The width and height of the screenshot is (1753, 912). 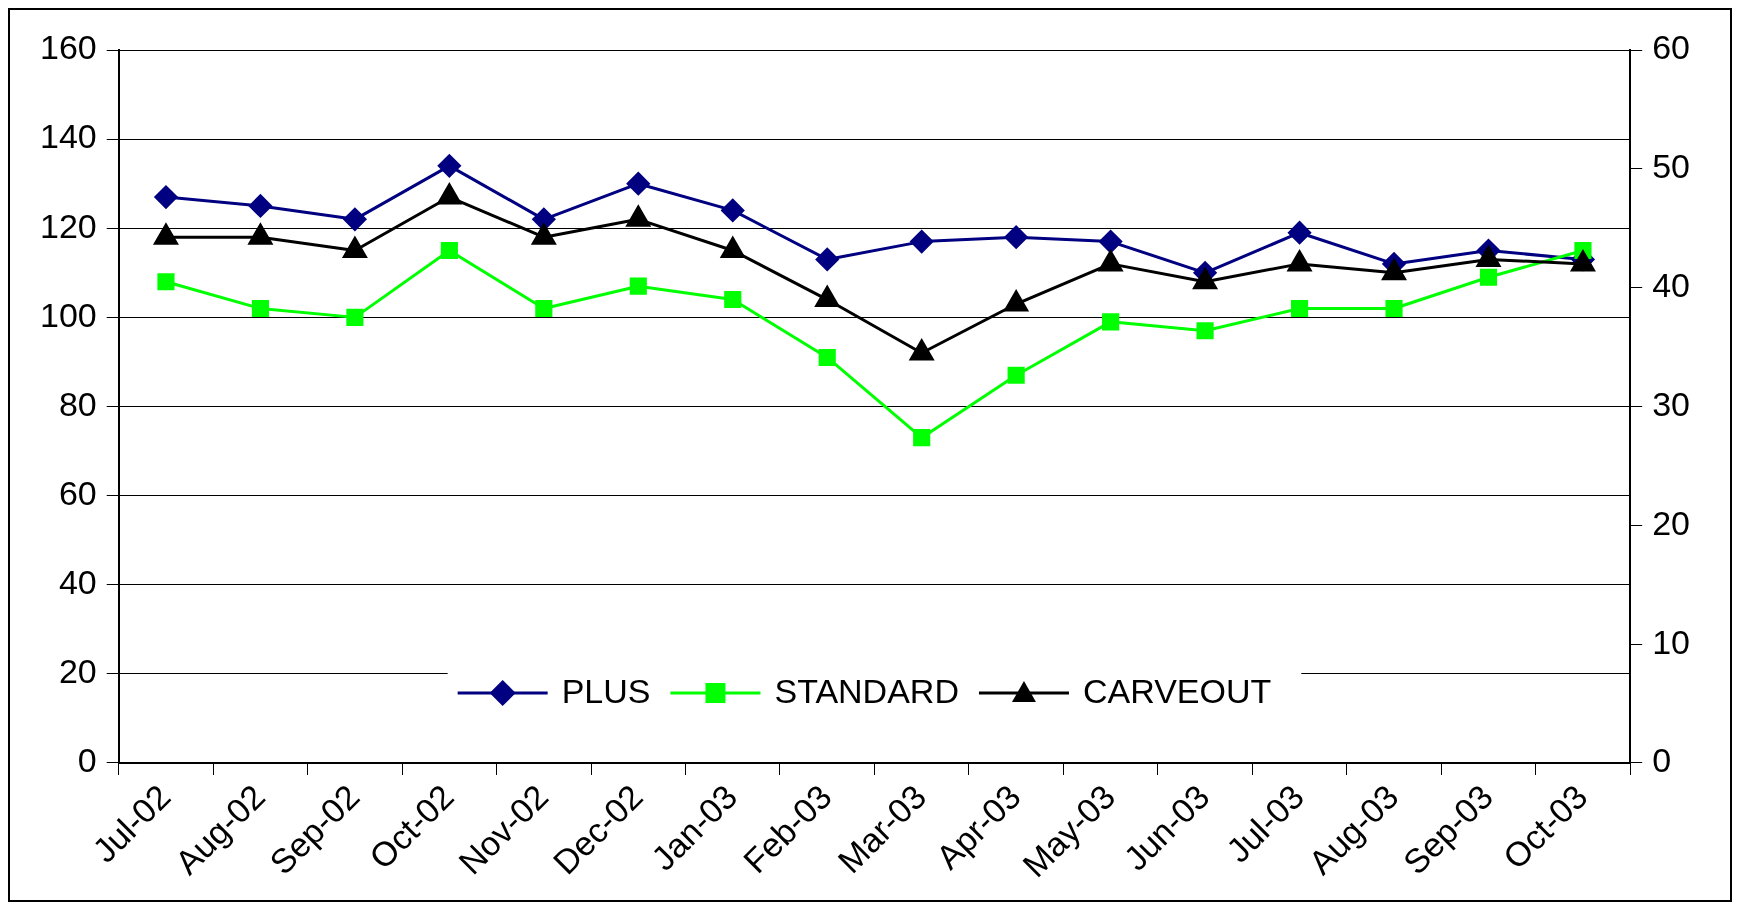 I want to click on y2-tick-label: 60, so click(x=1671, y=47).